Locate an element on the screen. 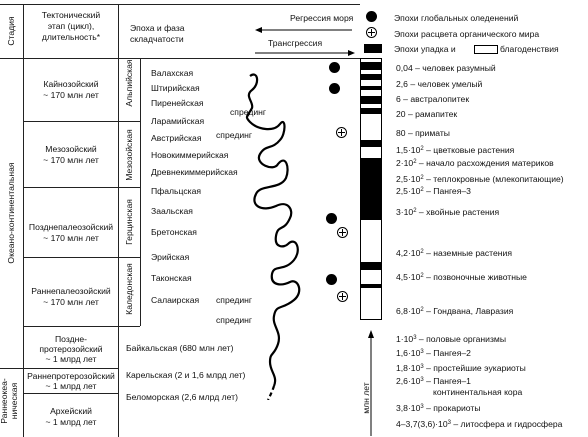 The height and width of the screenshot is (437, 588). event-row: 3,8·103 – прокариоты is located at coordinates (438, 408).